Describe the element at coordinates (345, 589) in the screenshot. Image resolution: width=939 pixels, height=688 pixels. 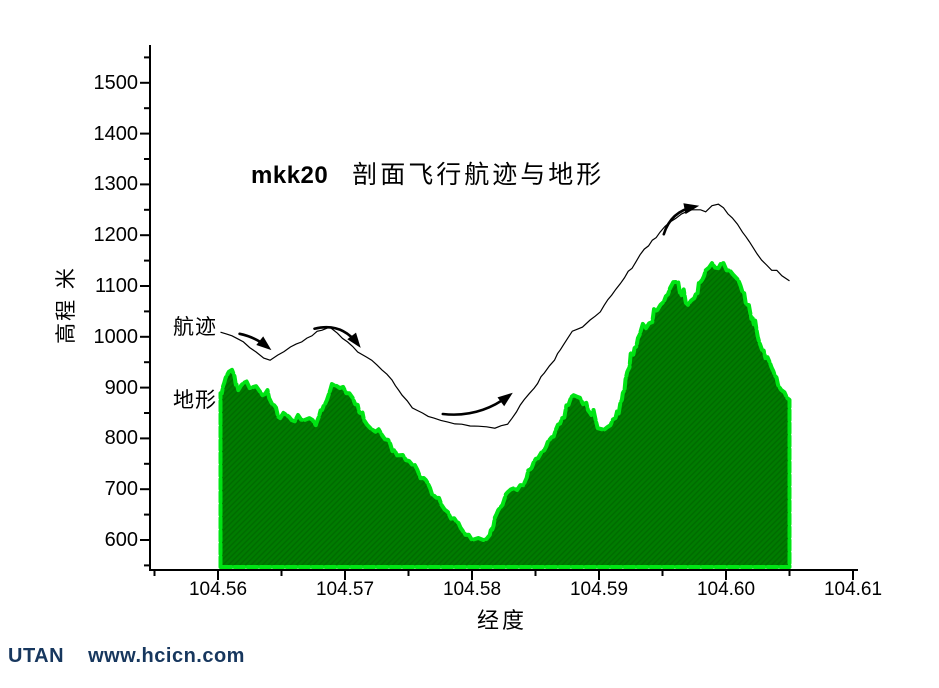
I see `x-tick-label: 104.57` at that location.